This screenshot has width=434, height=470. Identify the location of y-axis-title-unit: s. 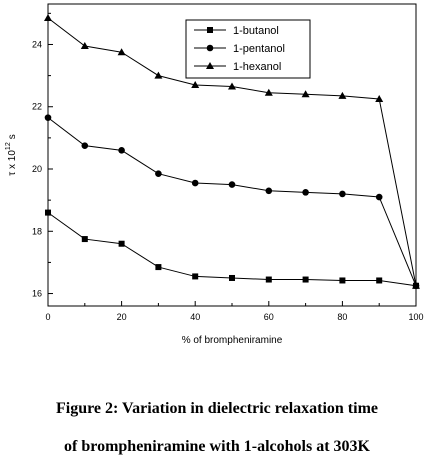
(12, 136).